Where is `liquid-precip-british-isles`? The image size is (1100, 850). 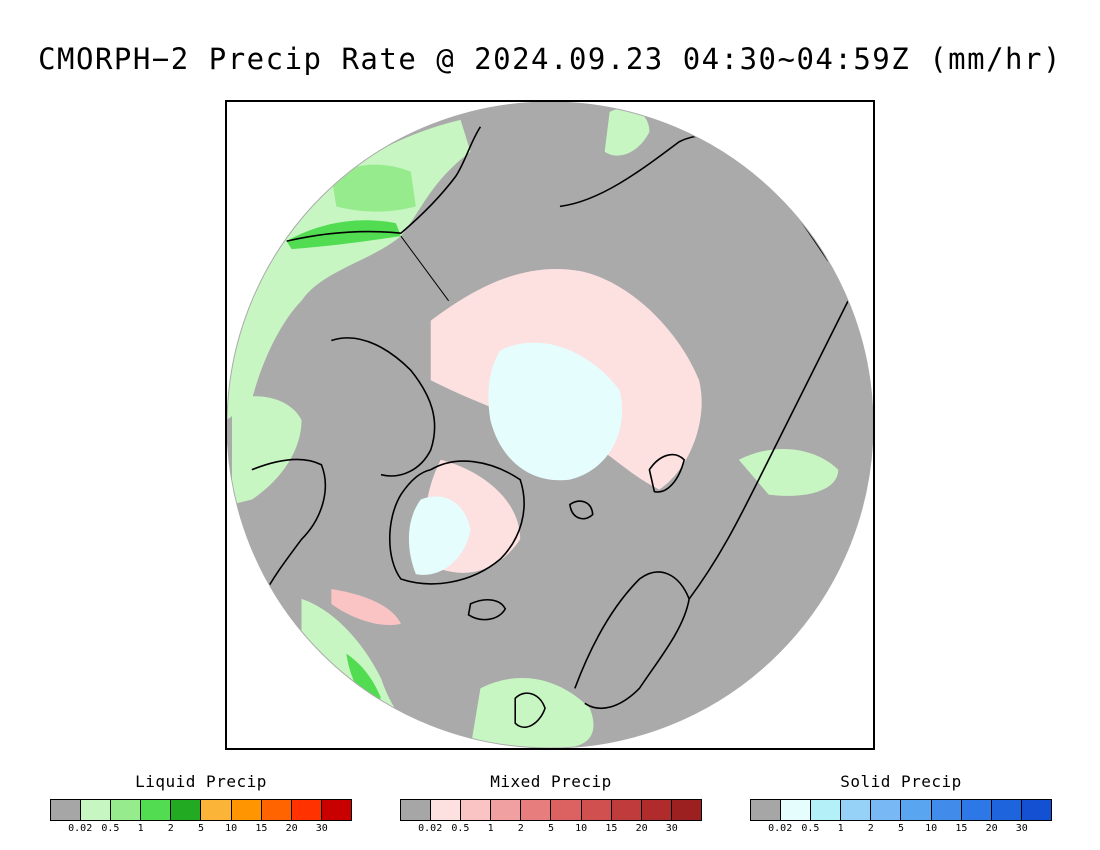
liquid-precip-british-isles is located at coordinates (532, 713).